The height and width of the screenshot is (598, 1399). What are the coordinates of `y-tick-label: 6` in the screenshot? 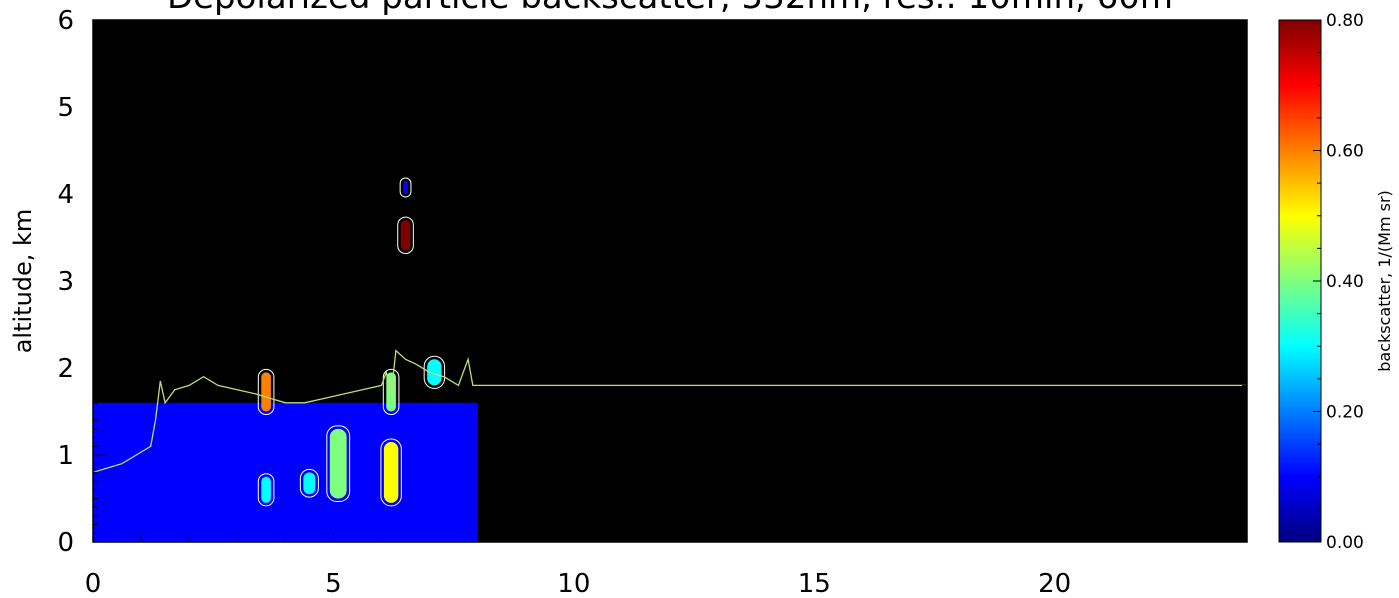 It's located at (65, 21).